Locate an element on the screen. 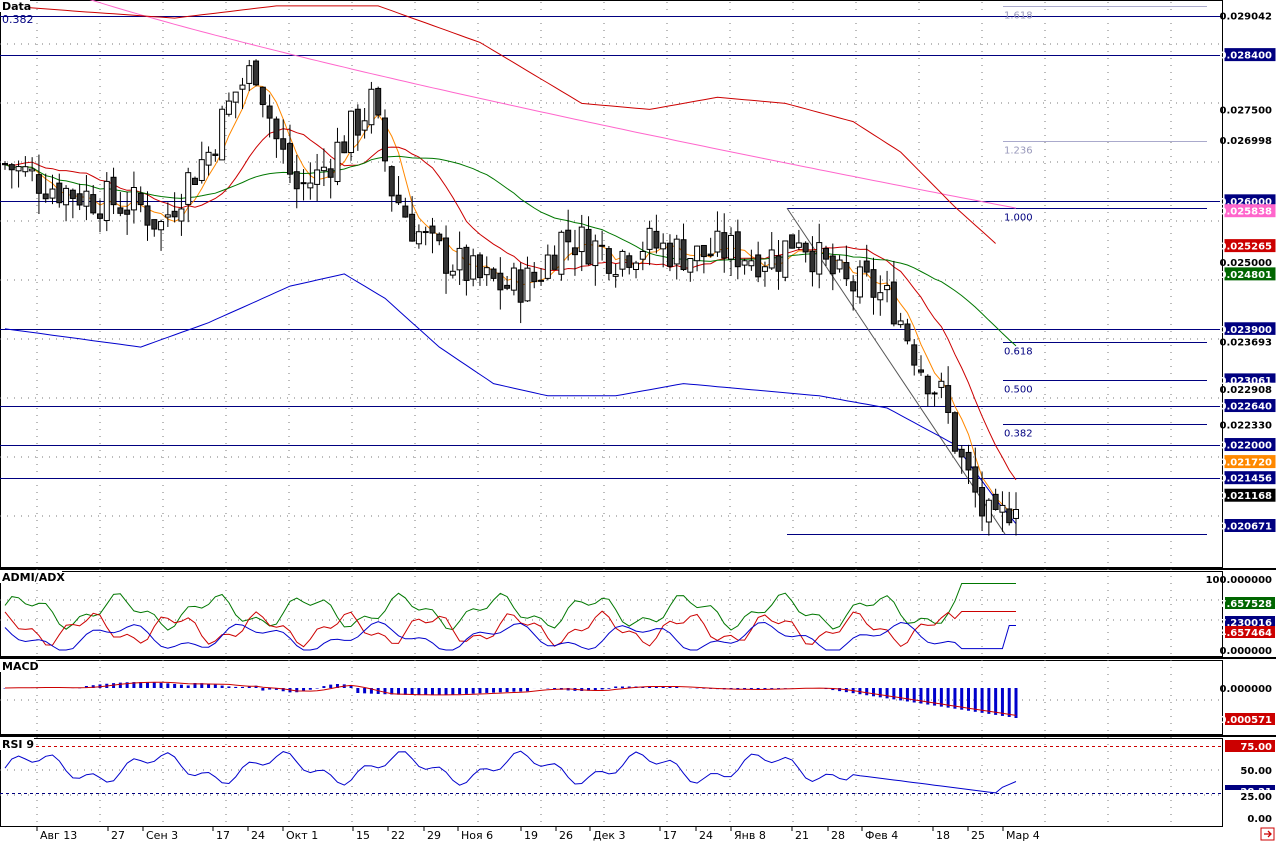 This screenshot has width=1276, height=842. time-tick-label: 25 is located at coordinates (978, 835).